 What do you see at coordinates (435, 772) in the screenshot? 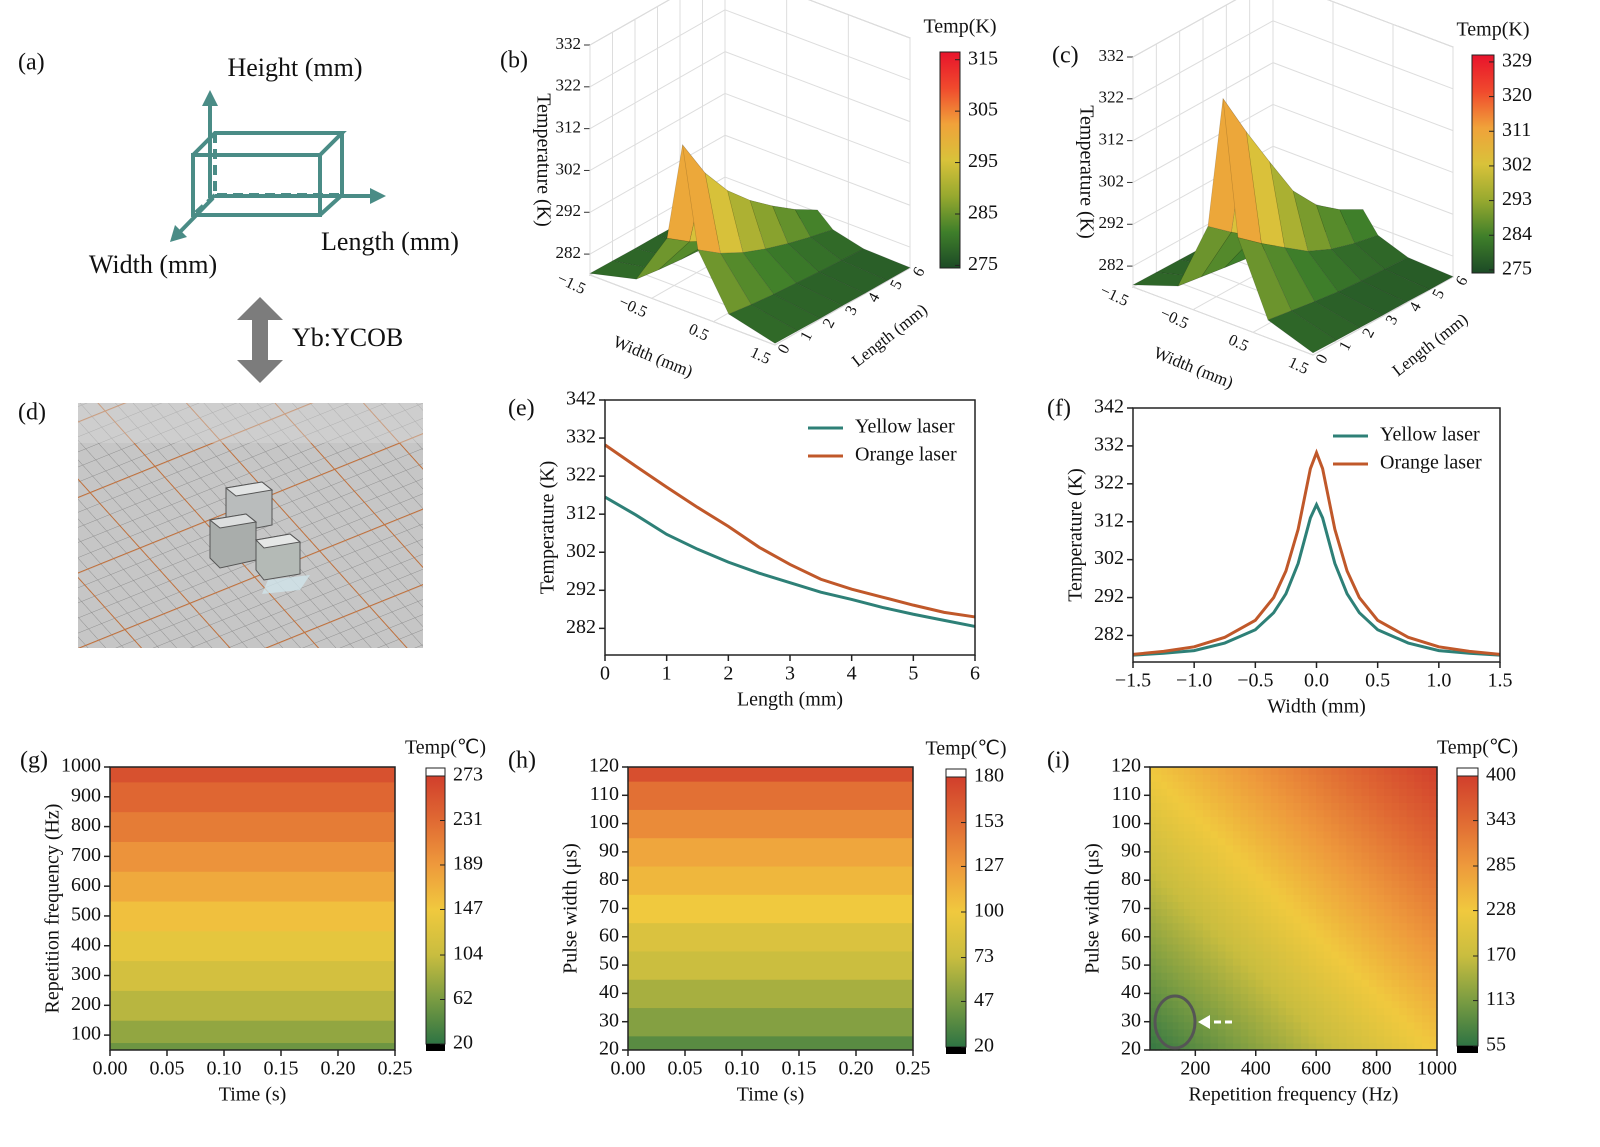
I see `colorbar-over` at bounding box center [435, 772].